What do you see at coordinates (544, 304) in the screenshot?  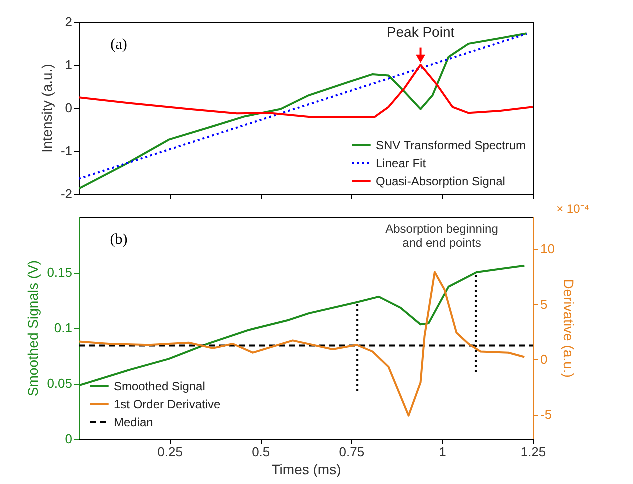 I see `y2-tick-label: 5` at bounding box center [544, 304].